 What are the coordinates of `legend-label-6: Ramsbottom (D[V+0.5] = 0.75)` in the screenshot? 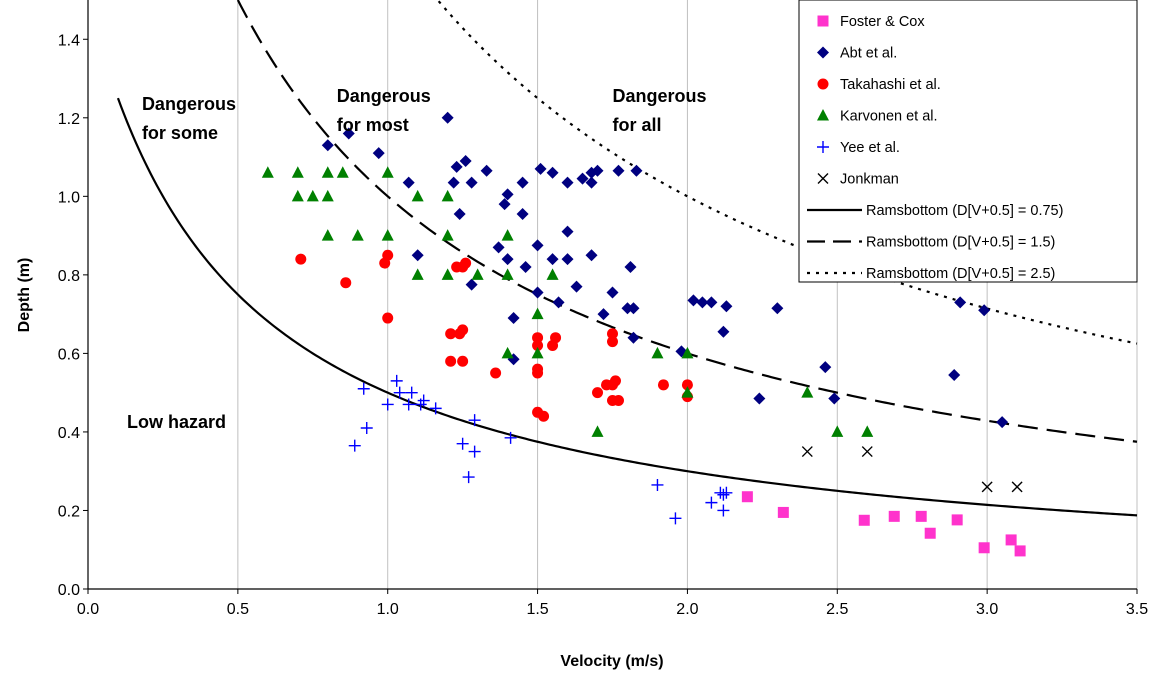 It's located at (964, 211).